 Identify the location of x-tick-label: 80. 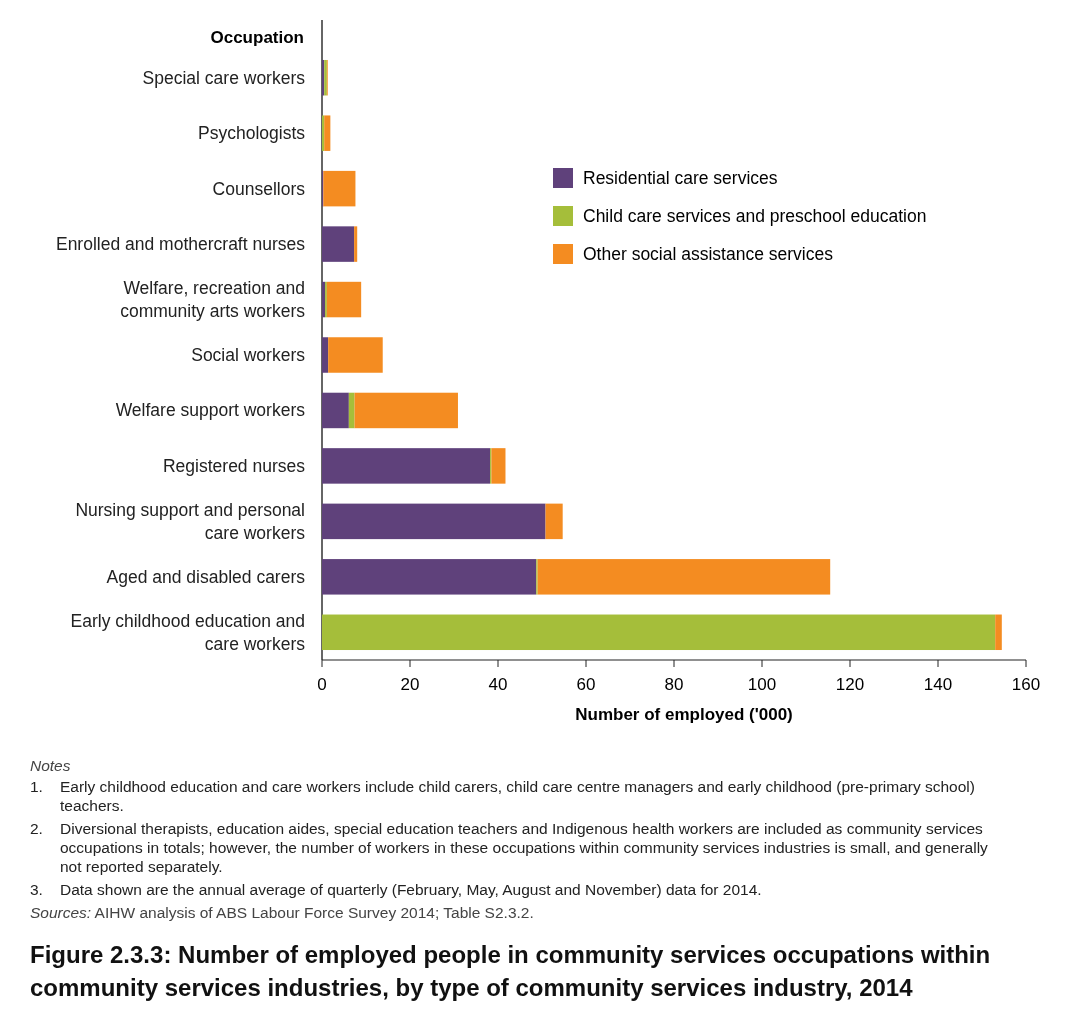
(674, 684).